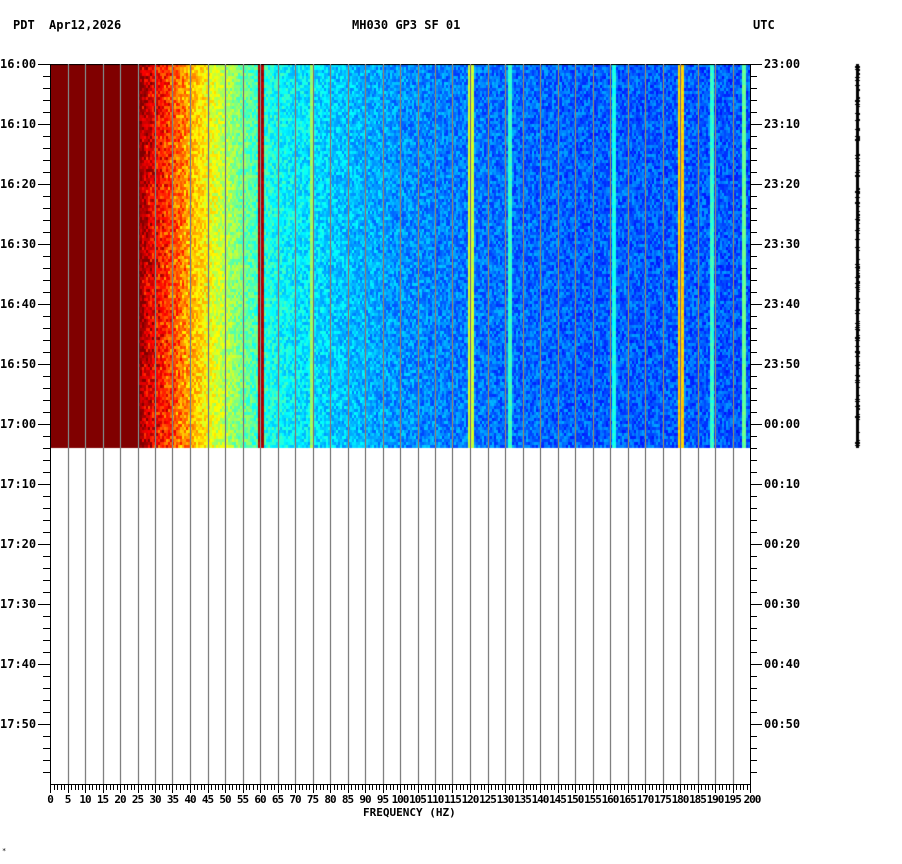  I want to click on station-title: MH030 GP3 SF 01, so click(406, 25).